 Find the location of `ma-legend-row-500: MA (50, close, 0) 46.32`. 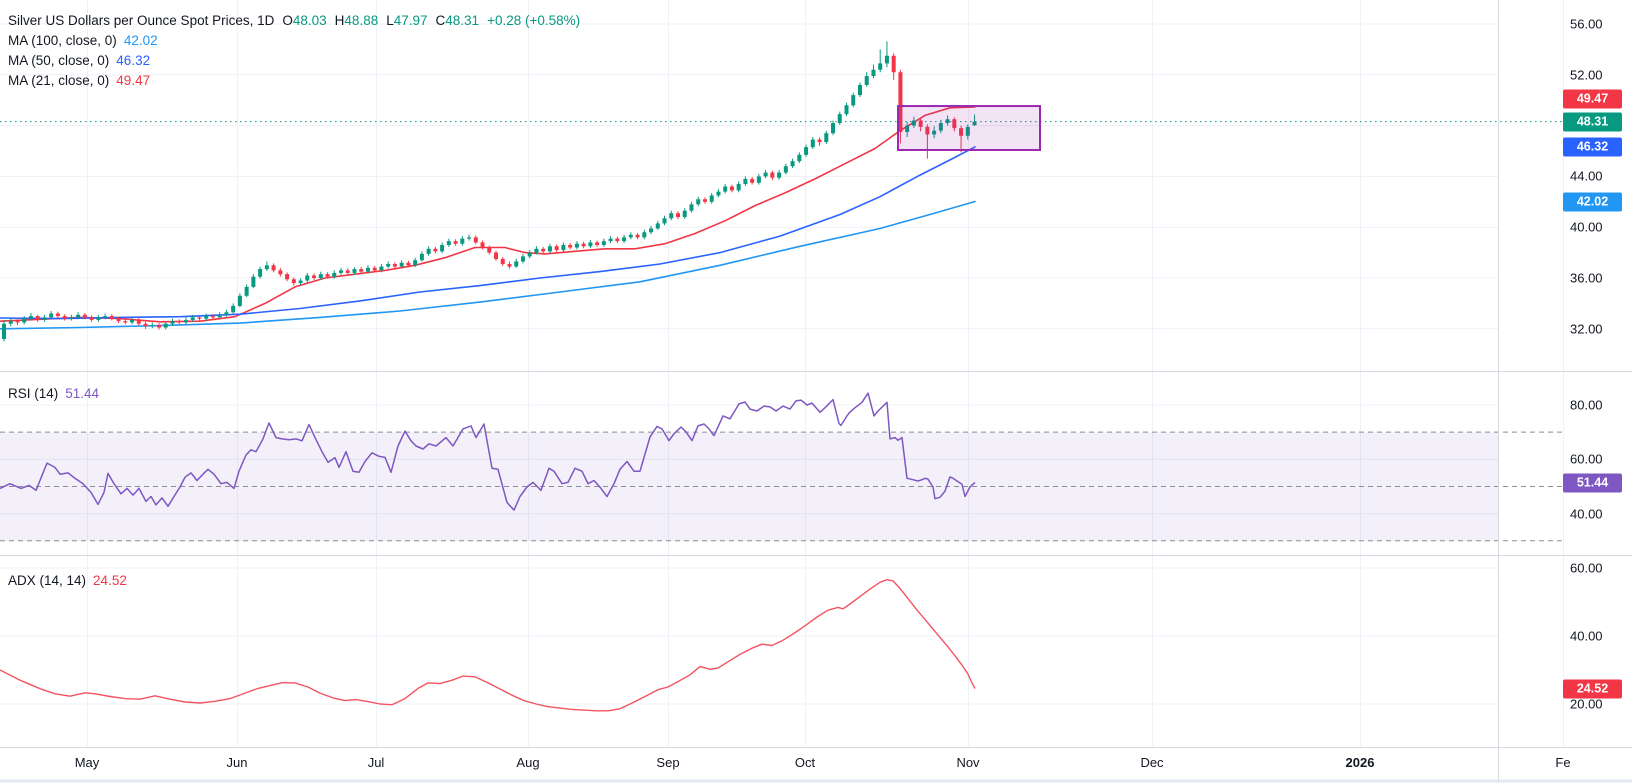

ma-legend-row-500: MA (50, close, 0) 46.32 is located at coordinates (294, 61).